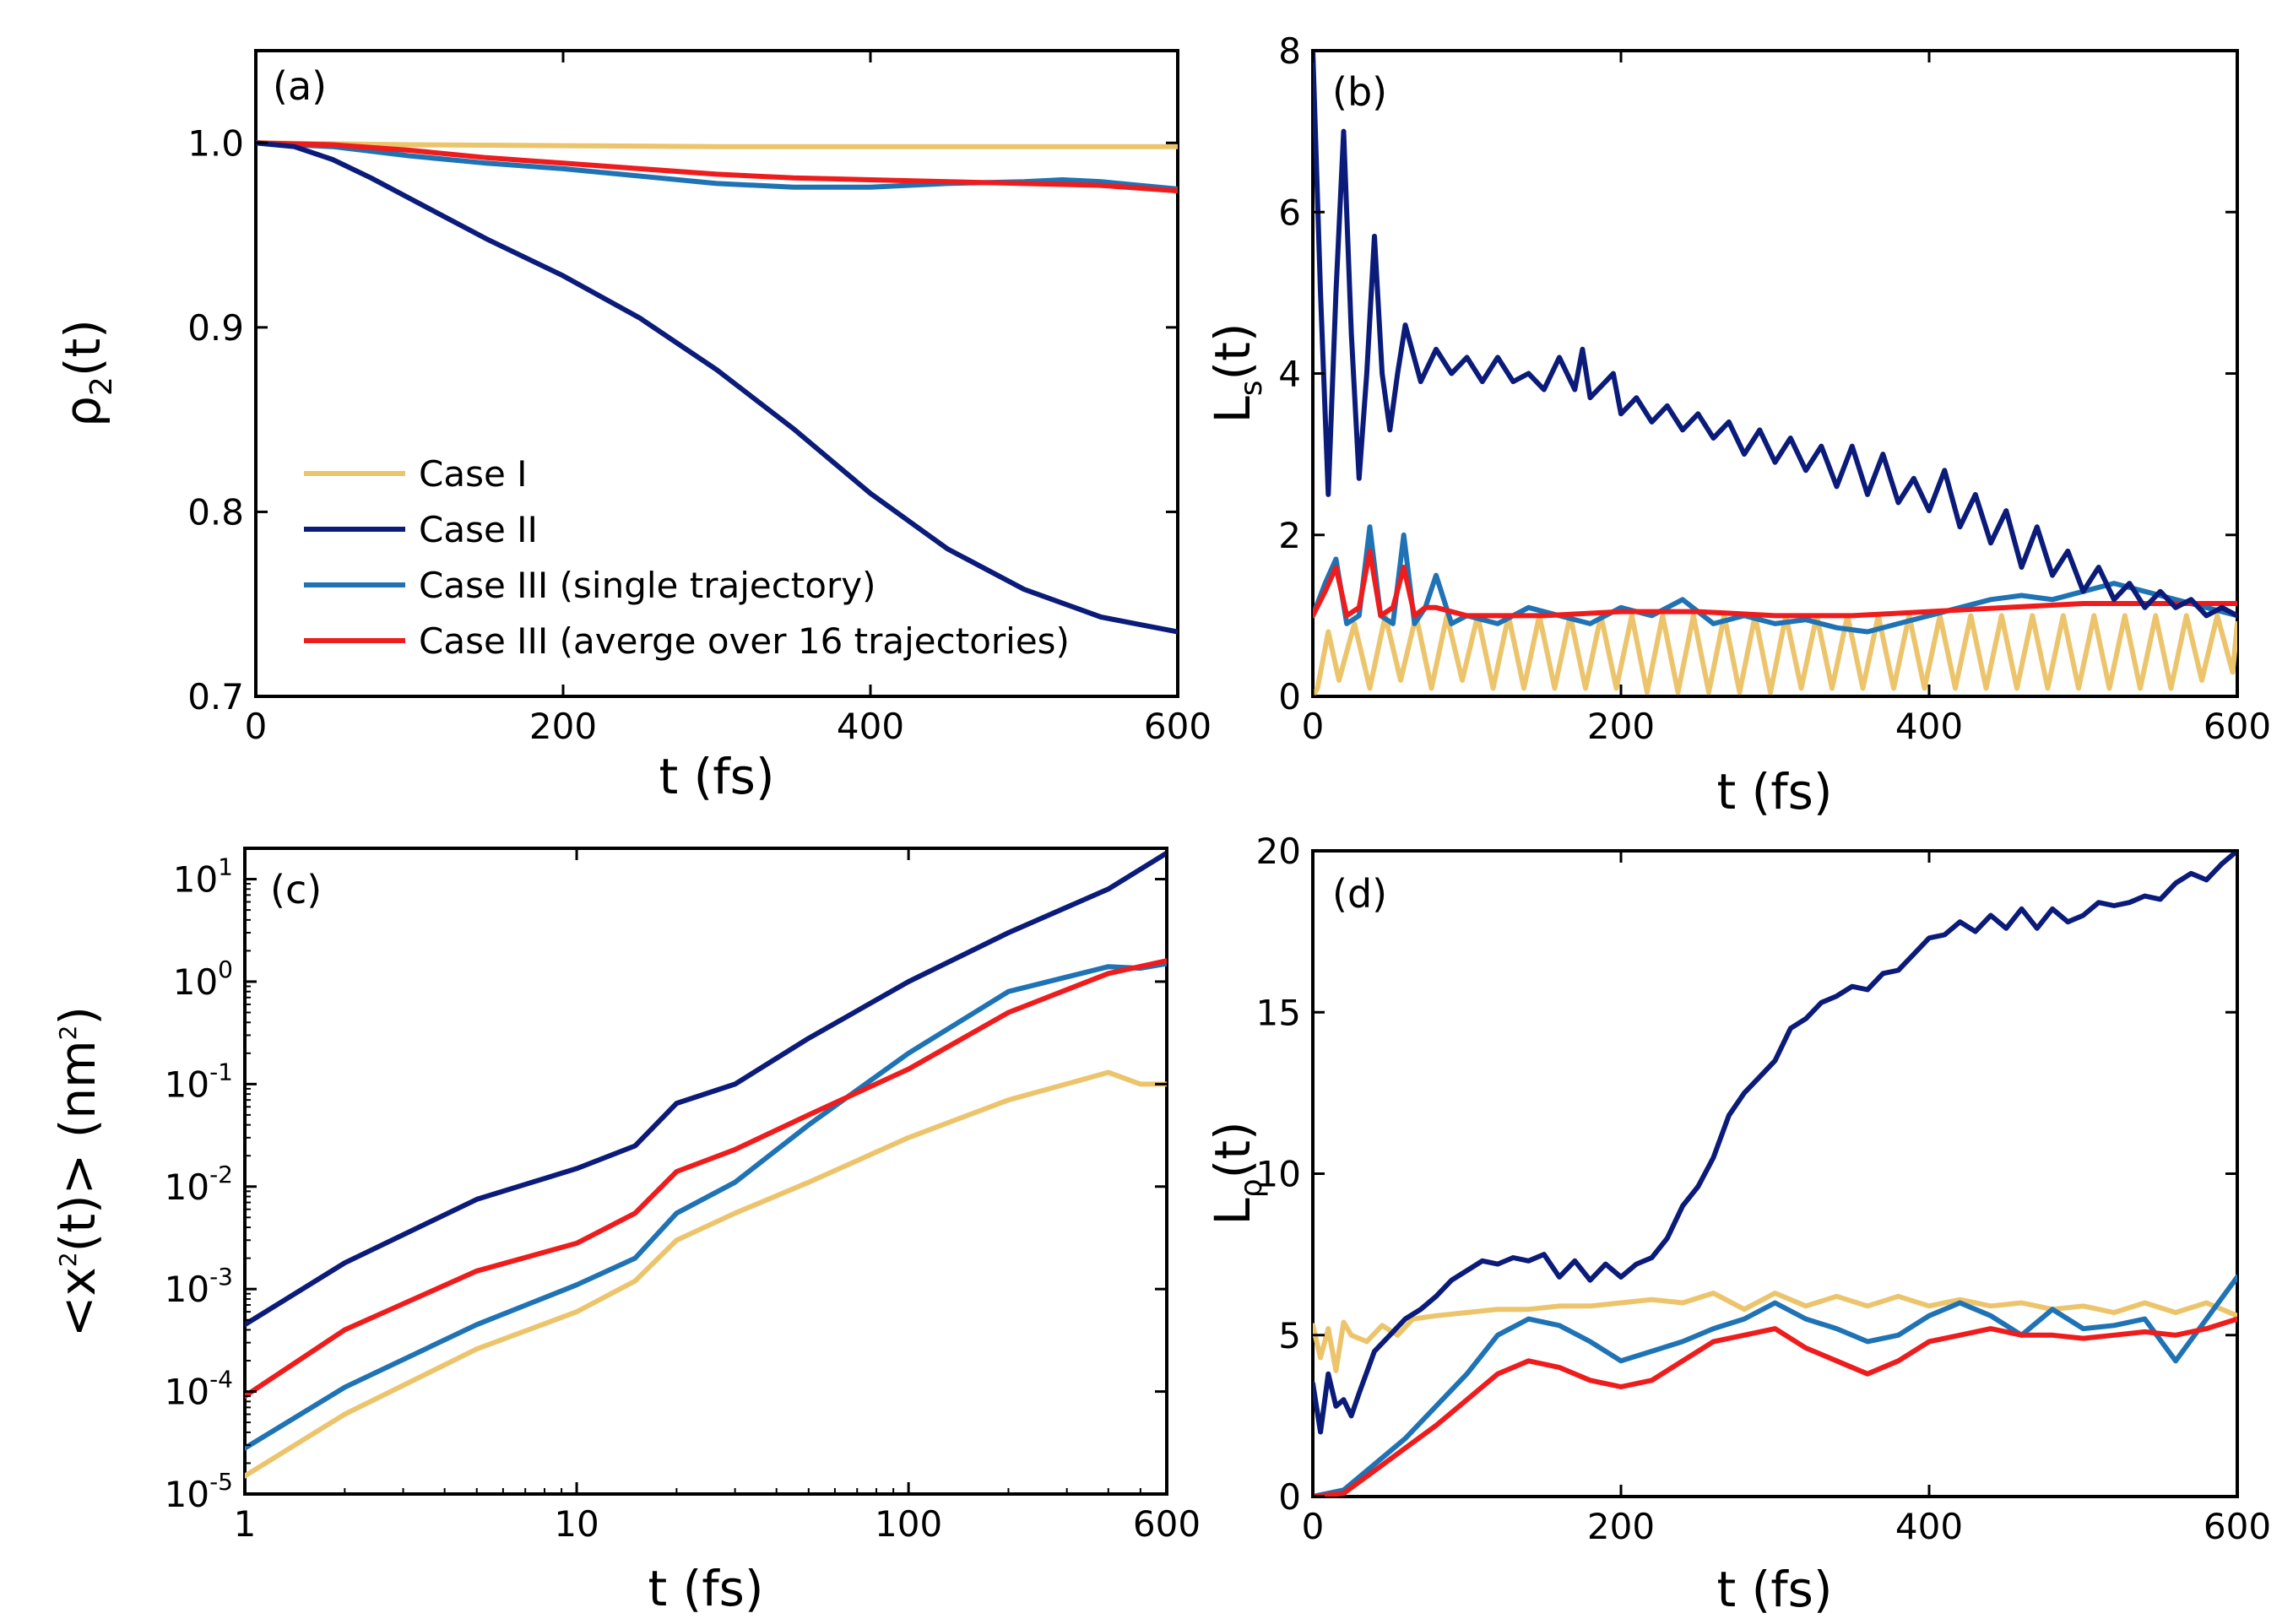 This screenshot has width=2293, height=1624. I want to click on panel-a-ytick-label: 0.8, so click(216, 512).